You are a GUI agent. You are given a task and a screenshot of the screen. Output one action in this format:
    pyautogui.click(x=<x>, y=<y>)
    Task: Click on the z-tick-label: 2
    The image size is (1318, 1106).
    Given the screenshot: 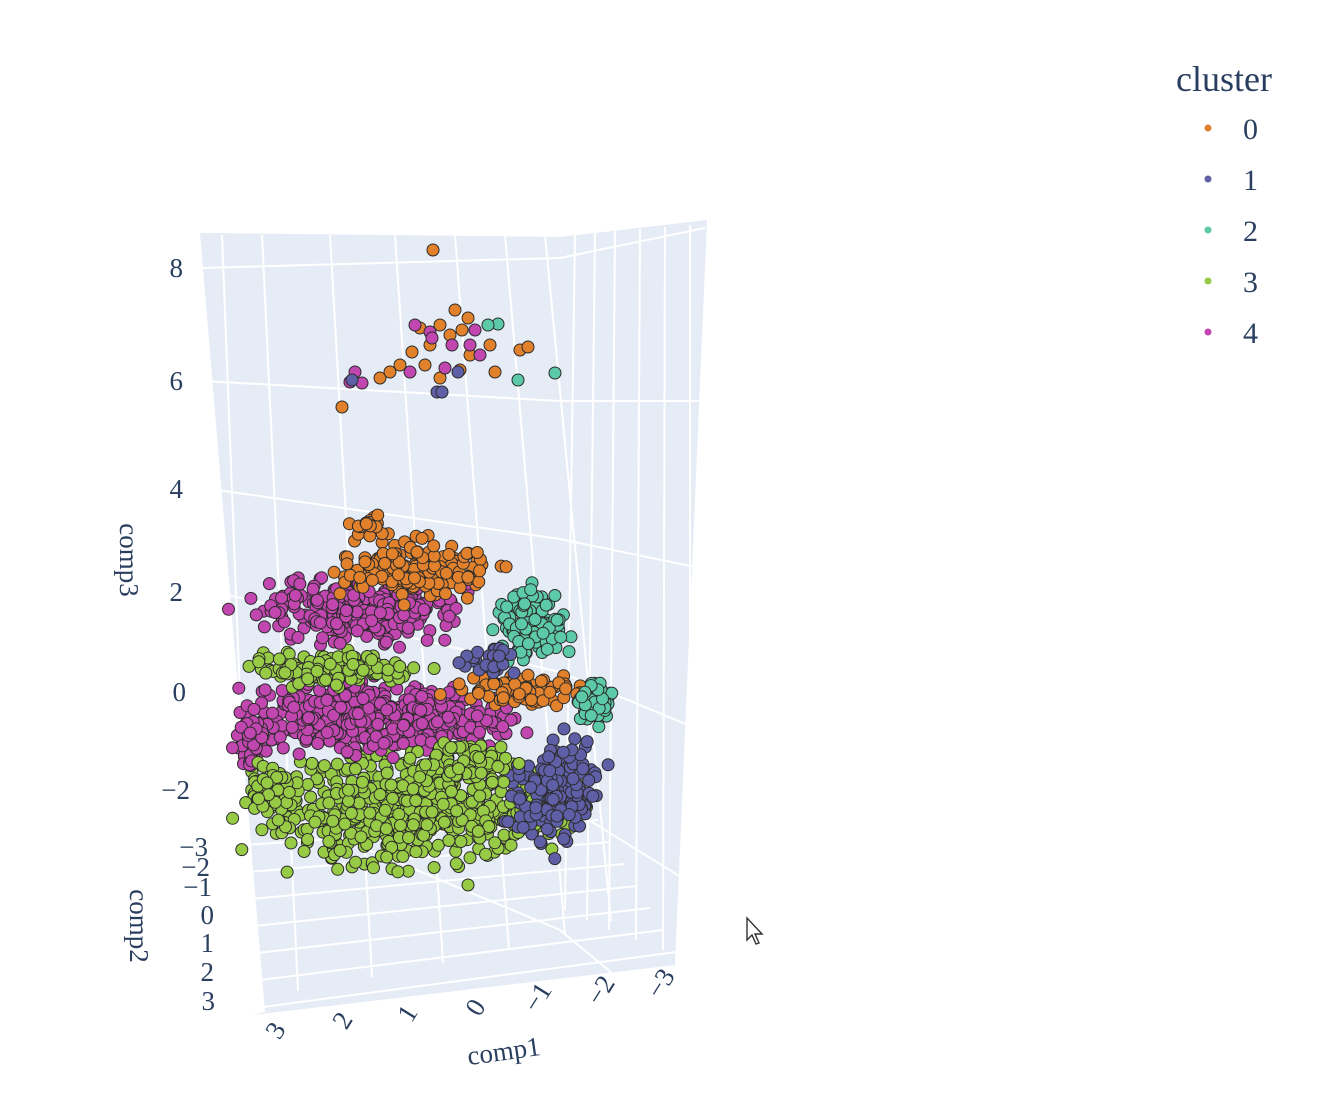 What is the action you would take?
    pyautogui.click(x=177, y=592)
    